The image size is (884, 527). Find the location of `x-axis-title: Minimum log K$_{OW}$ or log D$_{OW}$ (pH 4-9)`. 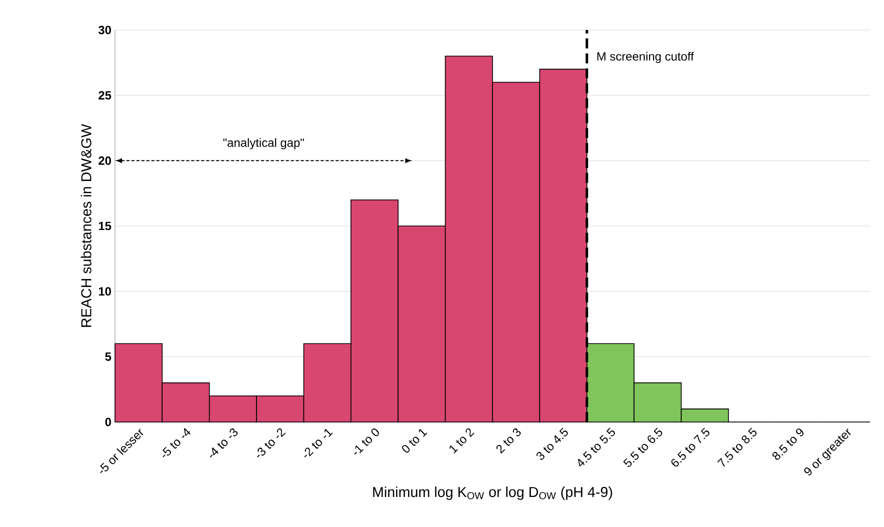

x-axis-title: Minimum log K$_{OW}$ or log D$_{OW}$ (pH 4-9) is located at coordinates (492, 493).